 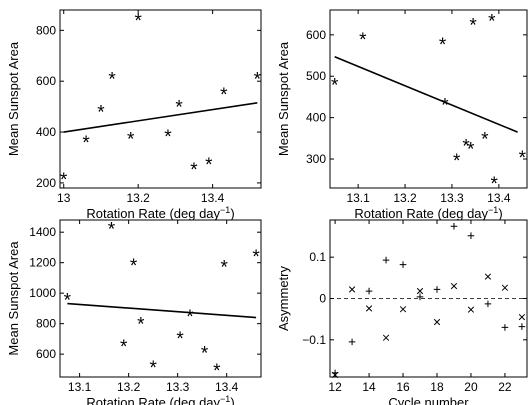 I want to click on x-tick-label: 14, so click(x=369, y=387).